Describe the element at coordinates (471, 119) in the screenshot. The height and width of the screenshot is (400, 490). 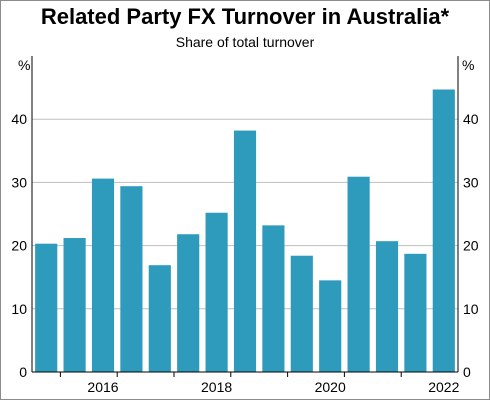
I see `y-tick-label-right: 40` at that location.